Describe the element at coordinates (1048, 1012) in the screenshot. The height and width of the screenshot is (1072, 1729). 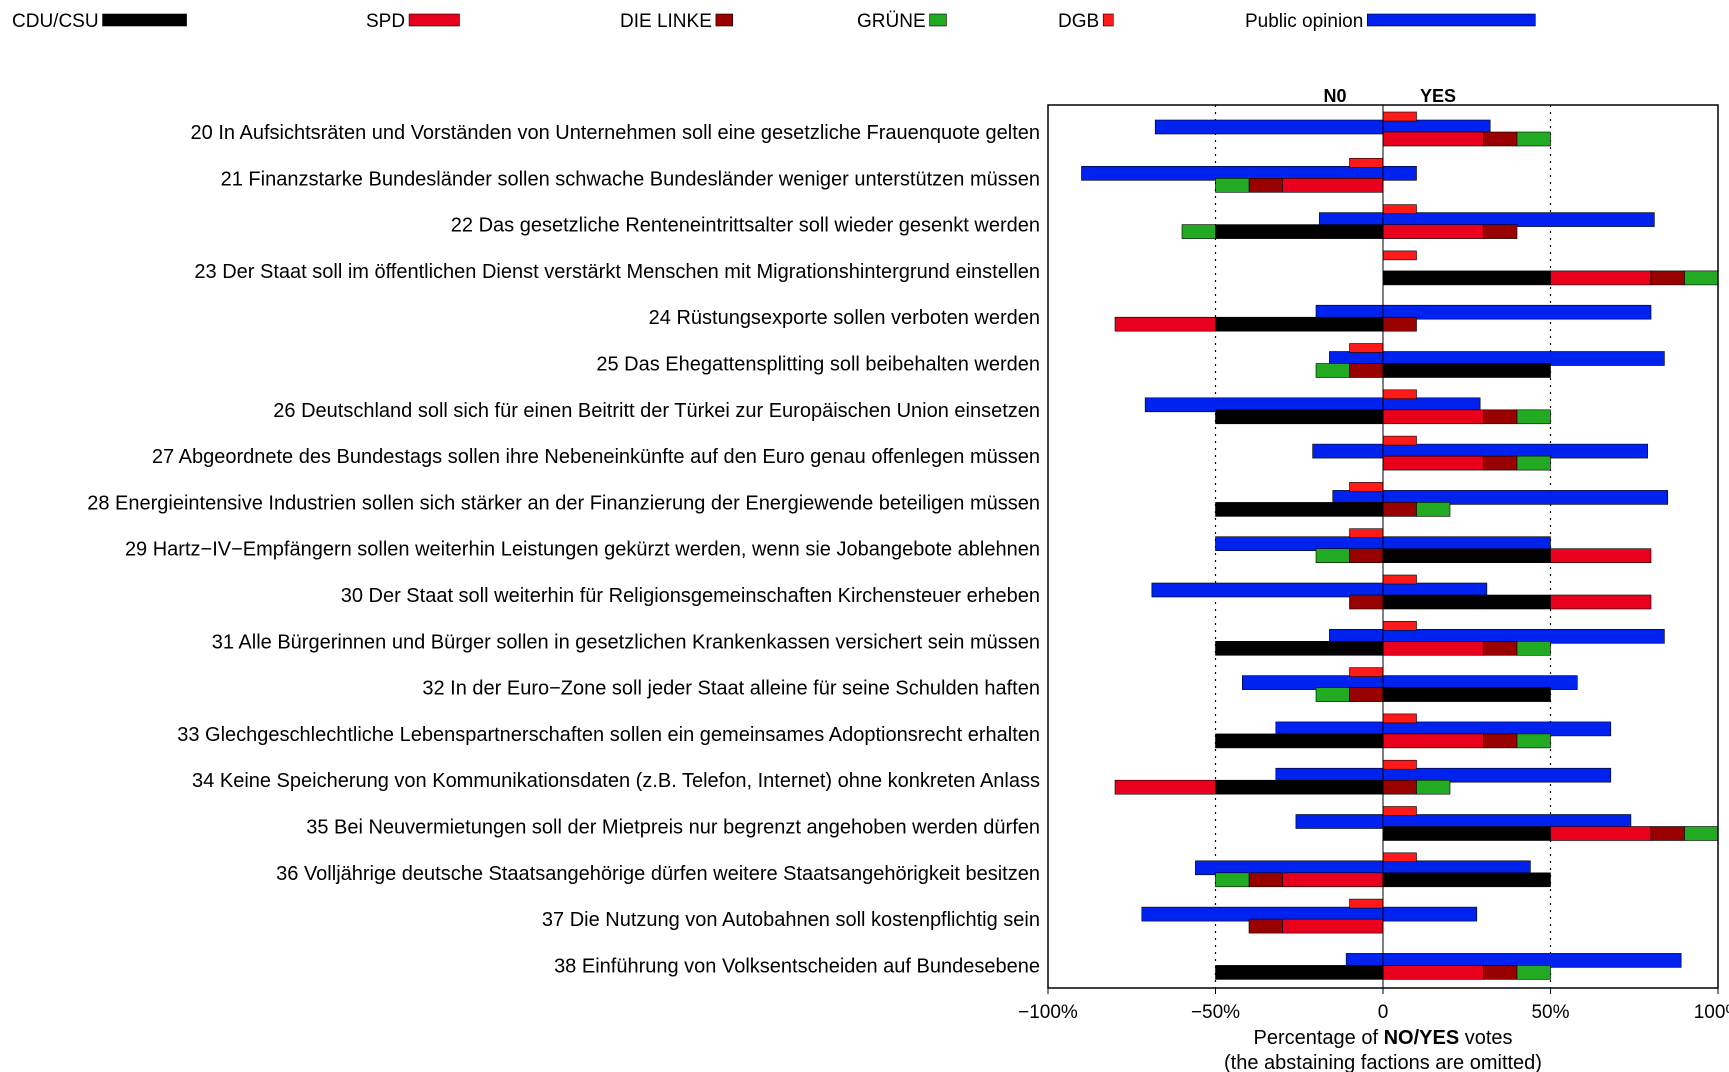
I see `x-tick-label: −100%` at that location.